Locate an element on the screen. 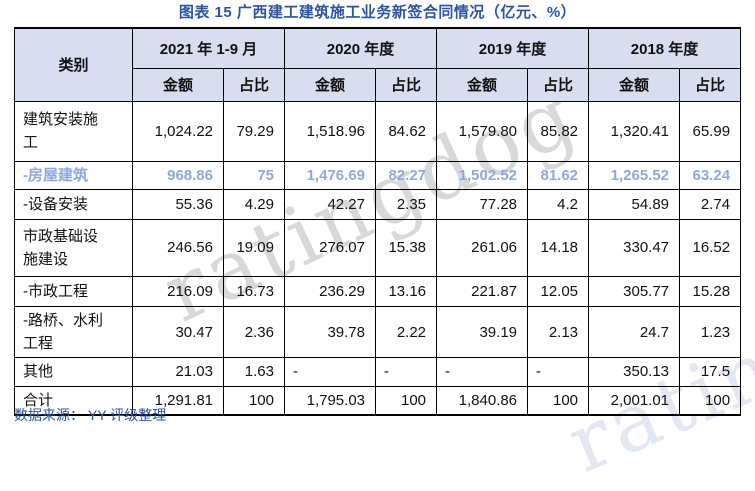 The height and width of the screenshot is (491, 755). table-cell: 1,024.22 is located at coordinates (178, 131).